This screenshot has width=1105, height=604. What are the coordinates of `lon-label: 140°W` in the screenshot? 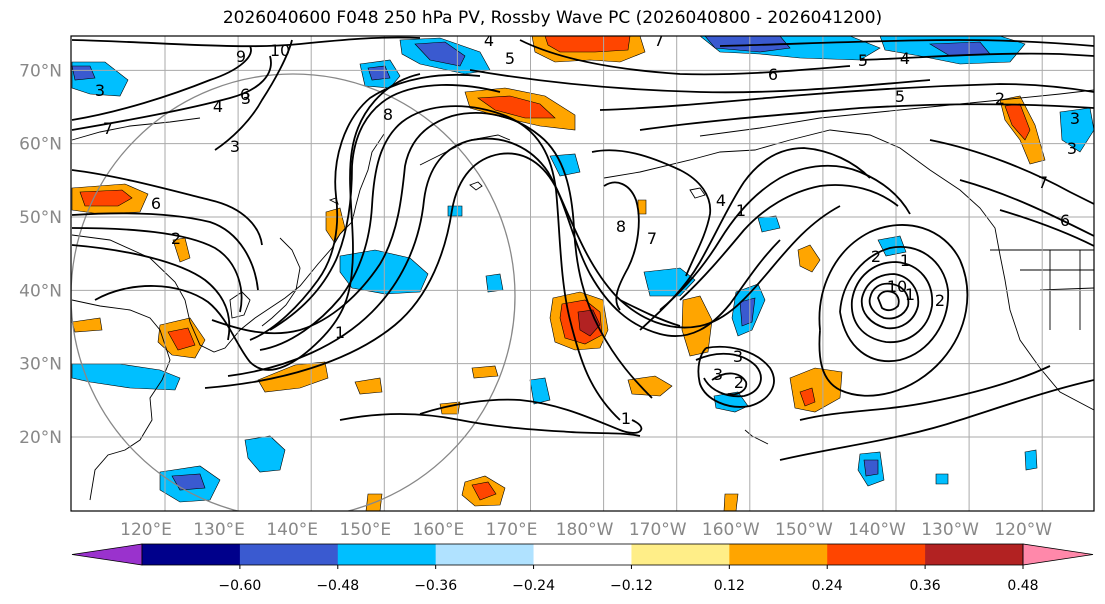 It's located at (877, 530).